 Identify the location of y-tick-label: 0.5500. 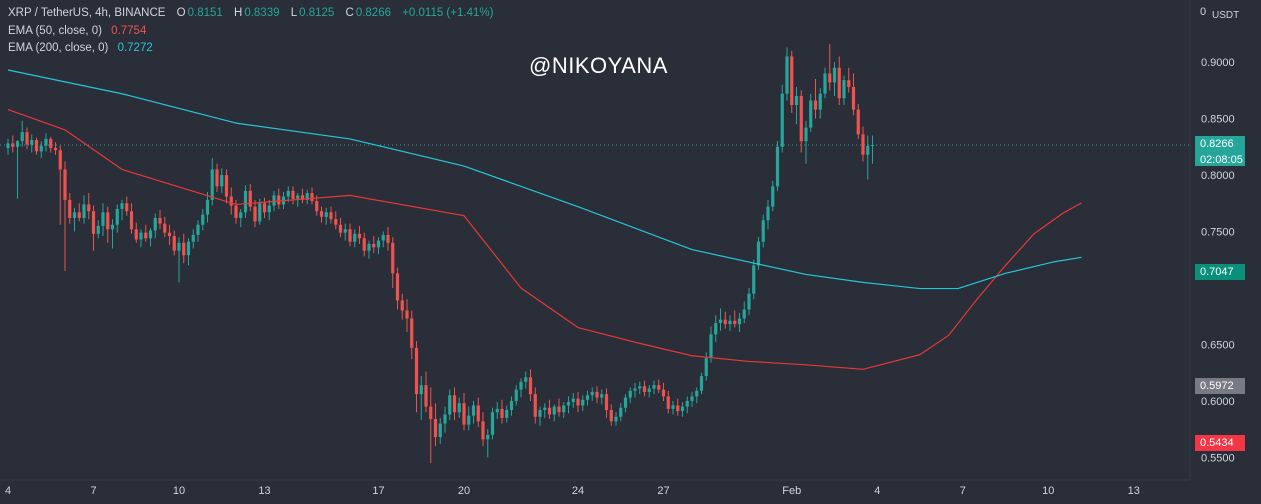
(1218, 458).